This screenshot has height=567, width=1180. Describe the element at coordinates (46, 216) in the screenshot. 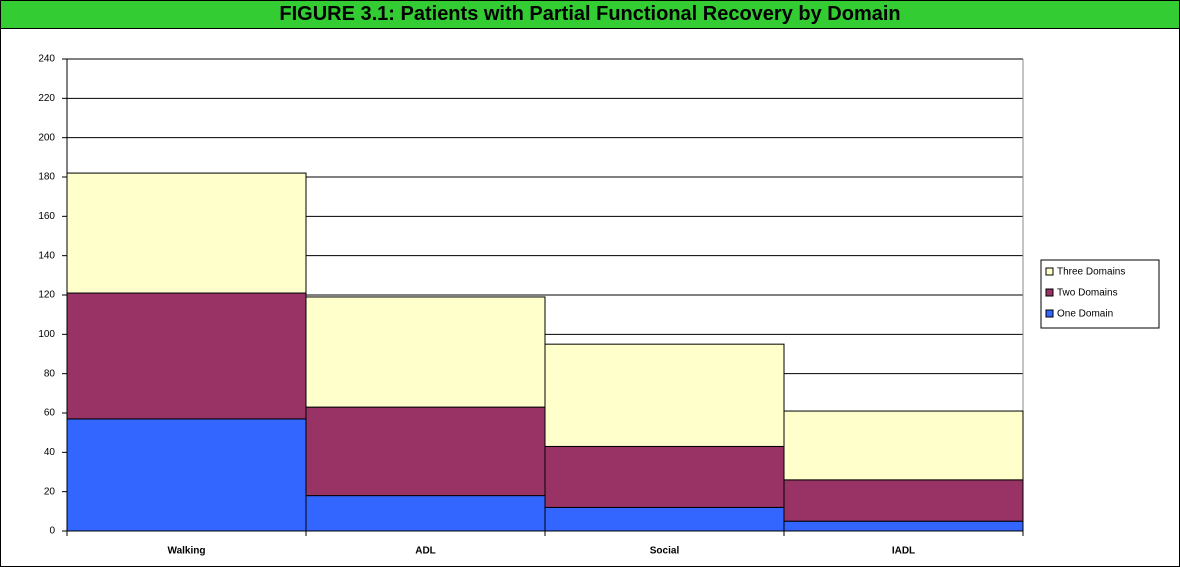

I see `y-tick-label: 160` at that location.